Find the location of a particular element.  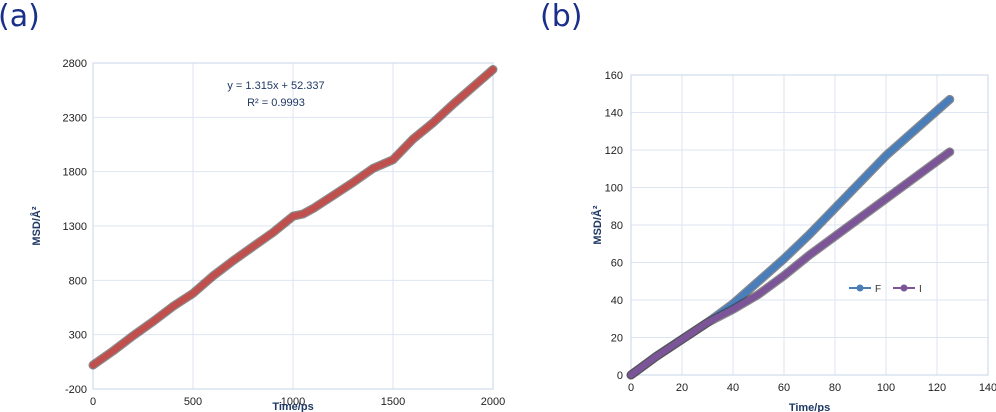

x-tick-label: 80 is located at coordinates (835, 388).